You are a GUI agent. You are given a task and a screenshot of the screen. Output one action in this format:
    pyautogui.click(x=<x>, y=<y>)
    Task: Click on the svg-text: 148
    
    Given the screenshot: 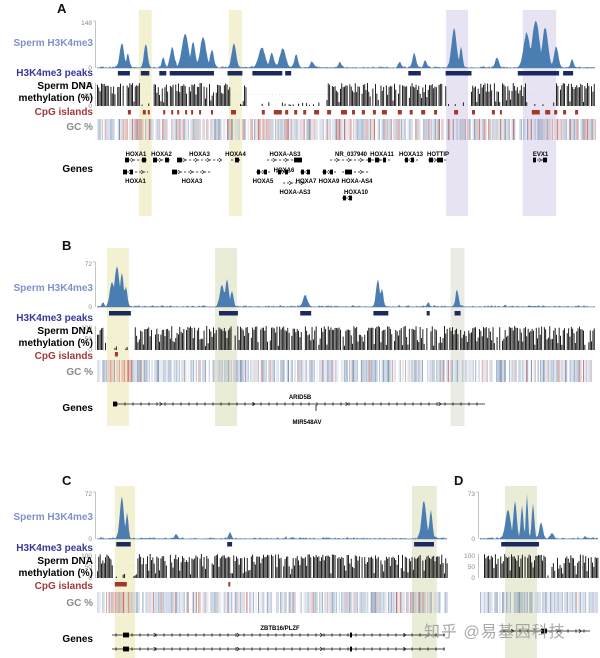 What is the action you would take?
    pyautogui.click(x=86, y=23)
    